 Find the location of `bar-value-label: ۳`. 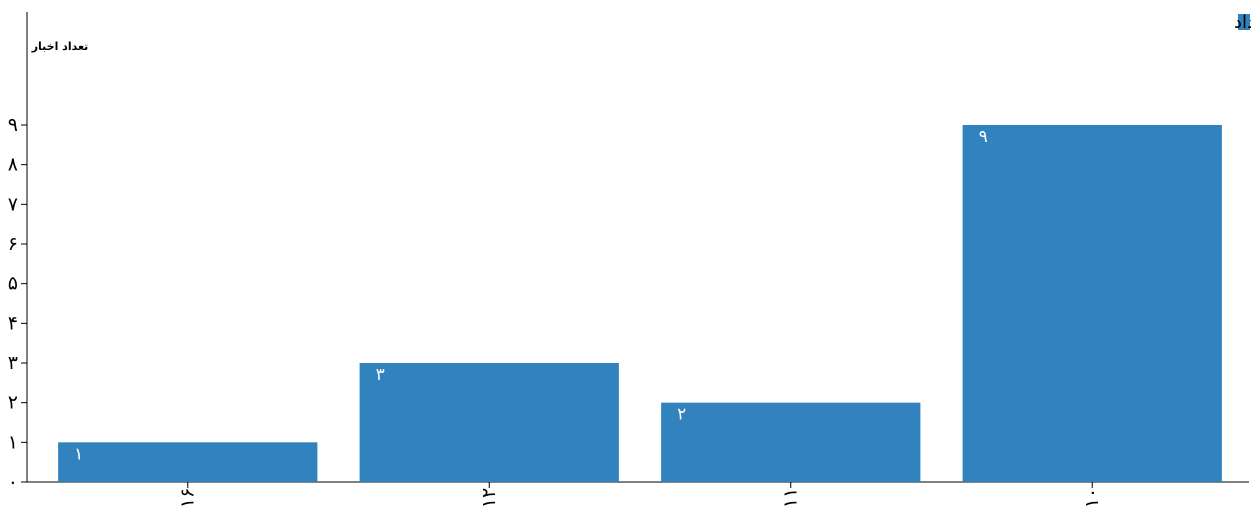

bar-value-label: ۳ is located at coordinates (380, 375).